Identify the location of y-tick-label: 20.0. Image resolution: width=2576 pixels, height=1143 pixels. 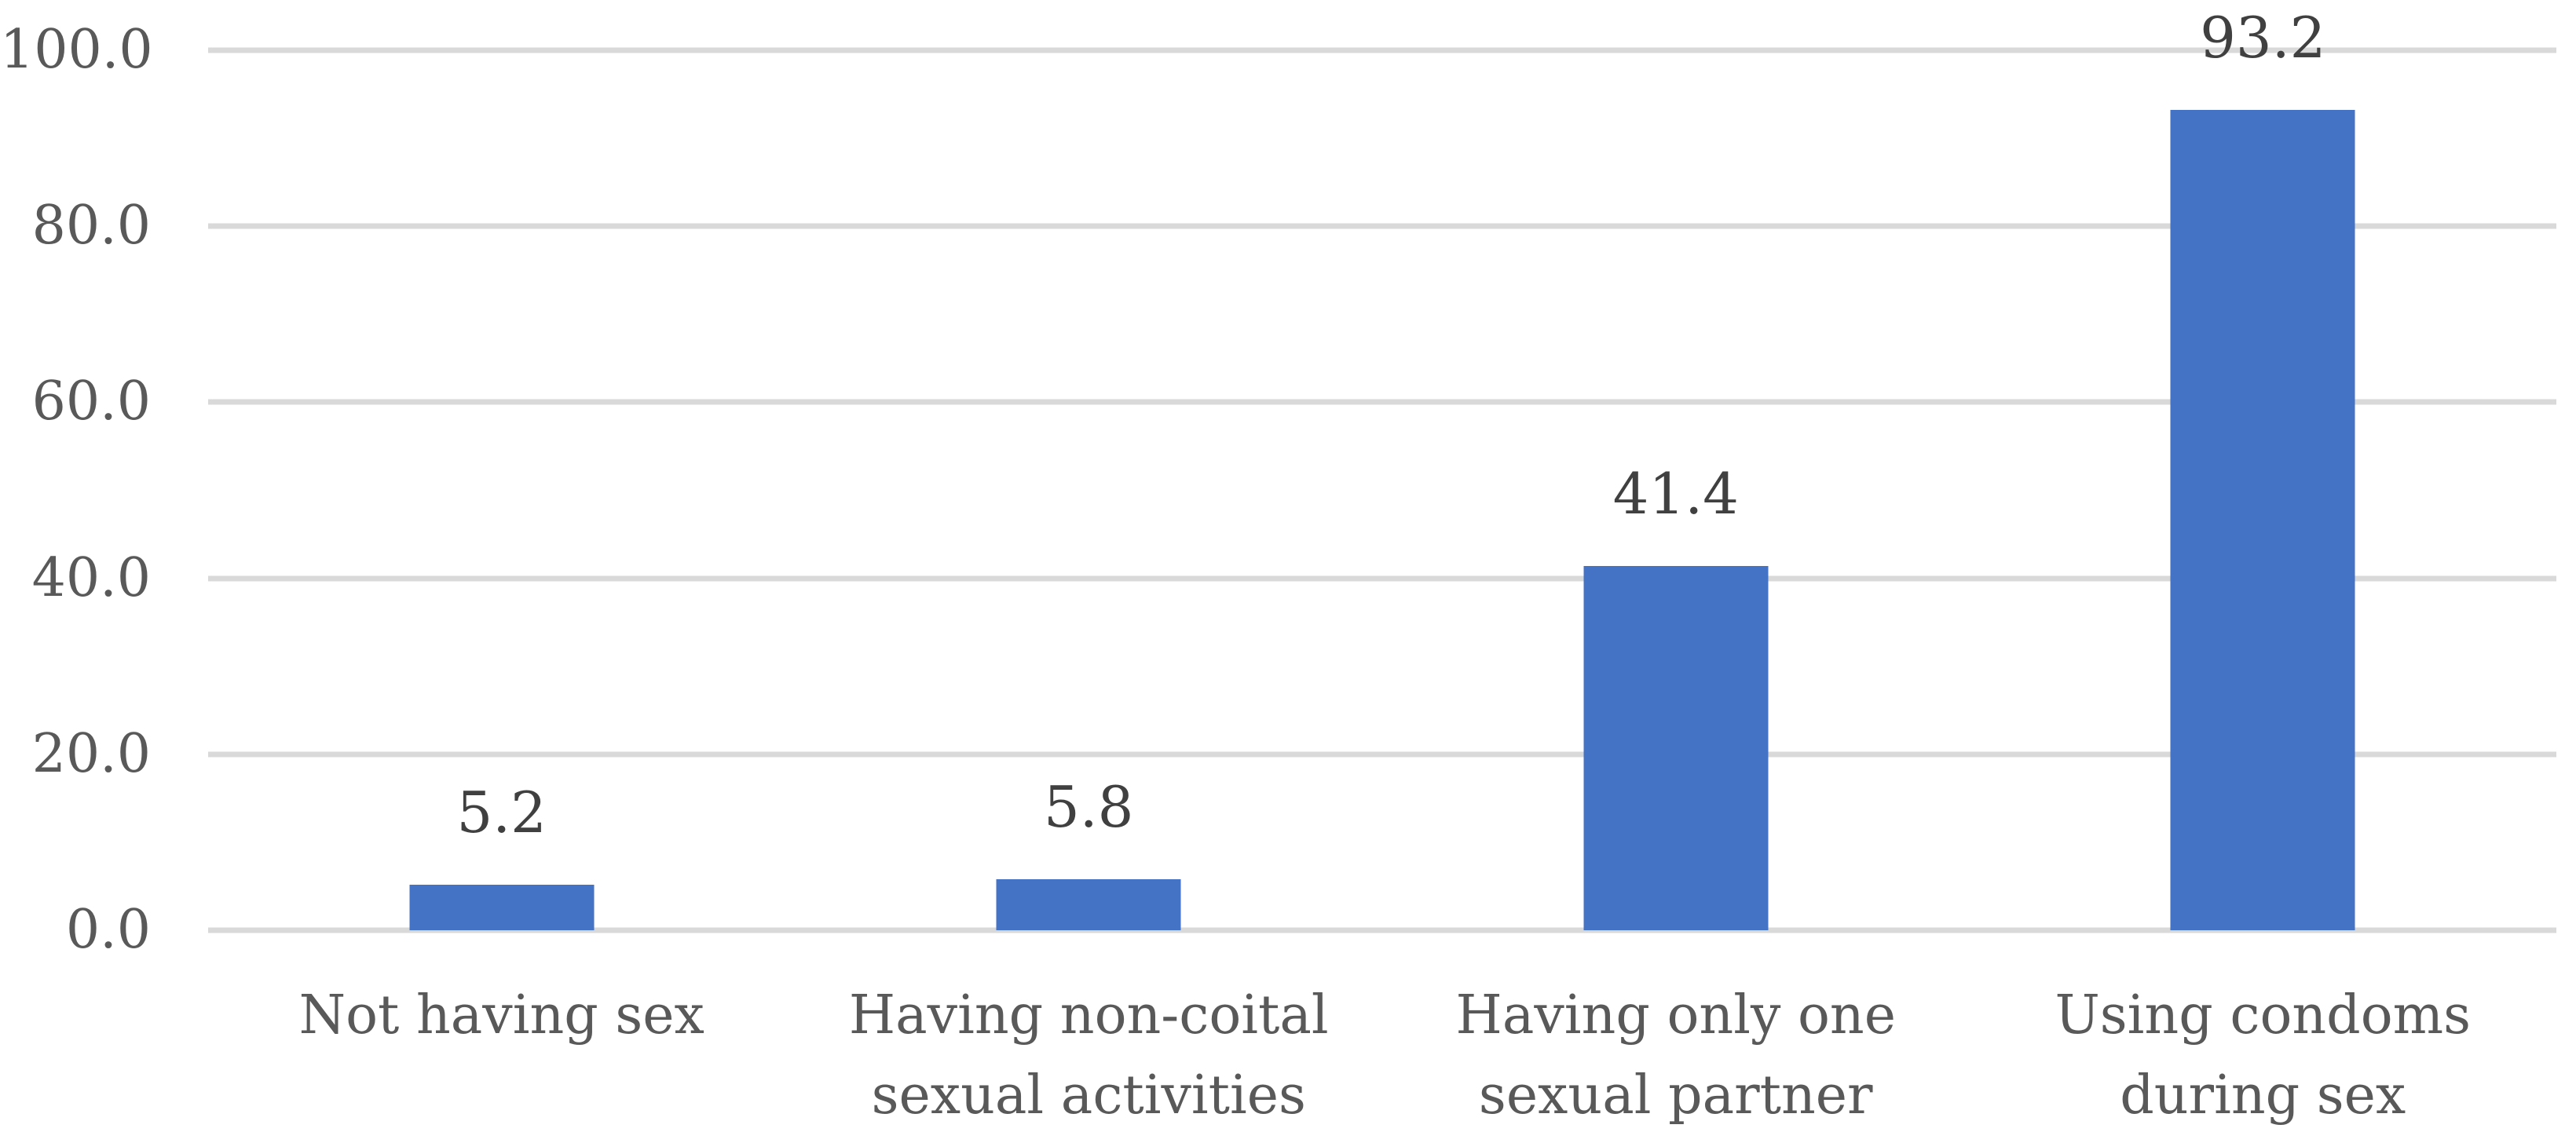
(91, 753).